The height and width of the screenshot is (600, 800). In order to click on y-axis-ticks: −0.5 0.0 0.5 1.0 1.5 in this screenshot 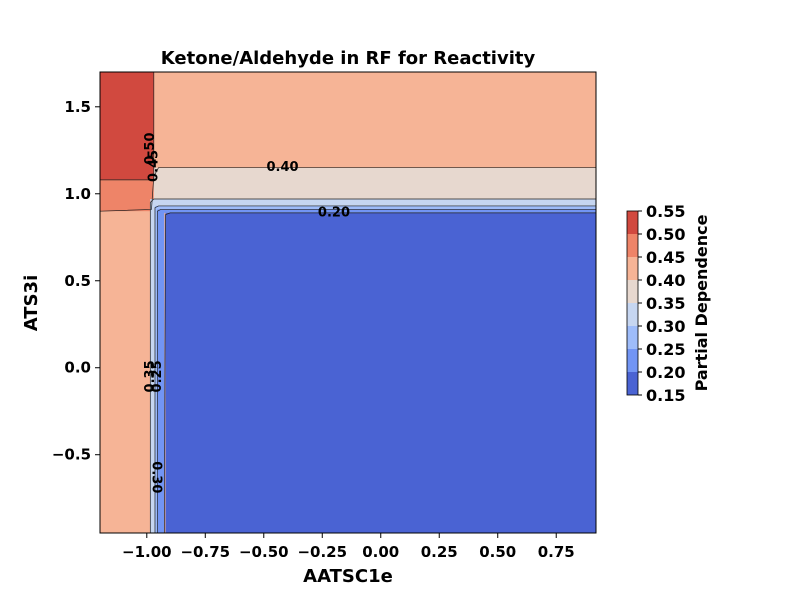, I will do `click(76, 281)`.